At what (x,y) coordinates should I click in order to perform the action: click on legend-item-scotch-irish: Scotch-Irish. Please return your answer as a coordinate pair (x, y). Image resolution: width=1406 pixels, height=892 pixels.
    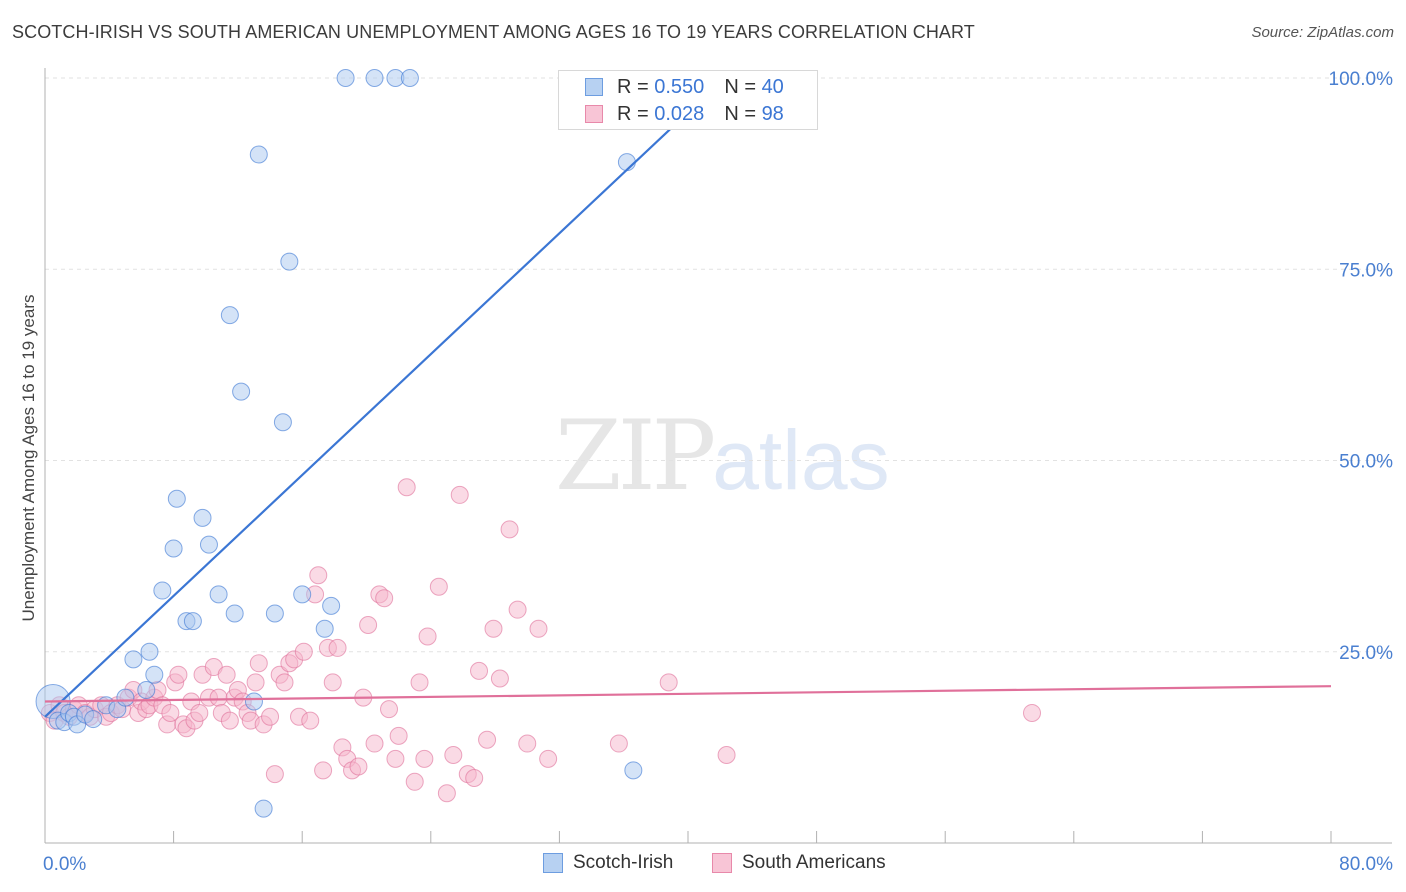
    Looking at the image, I should click on (608, 863).